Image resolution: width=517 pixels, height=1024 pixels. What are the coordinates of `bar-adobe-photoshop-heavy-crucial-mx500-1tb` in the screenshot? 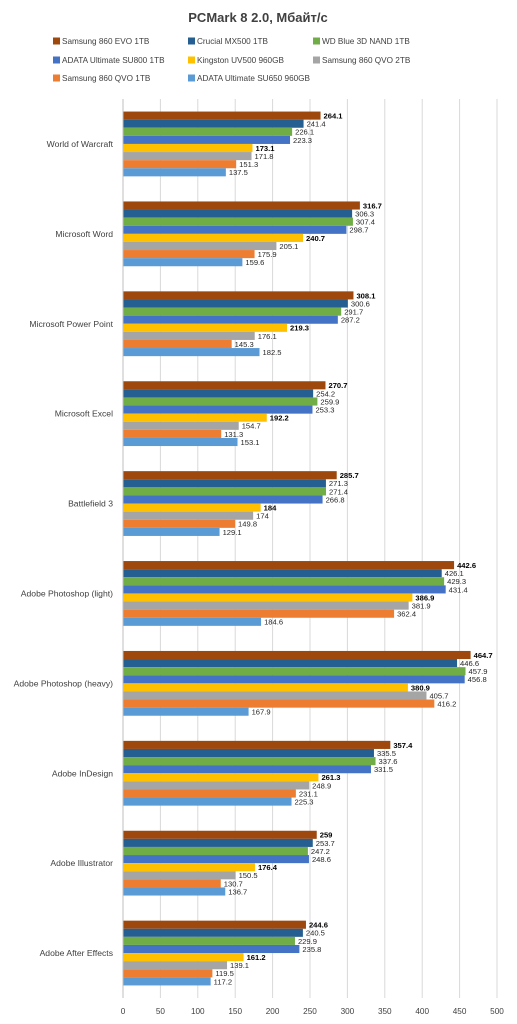 It's located at (290, 663).